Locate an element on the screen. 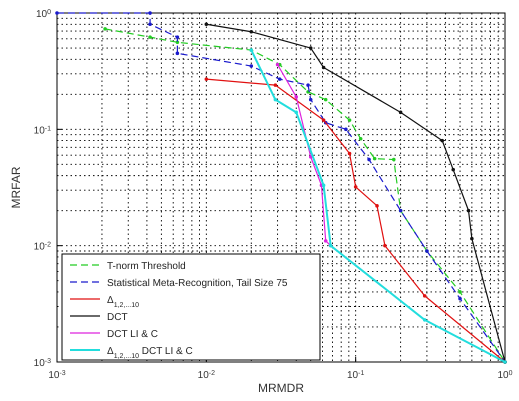 This screenshot has width=519, height=401. legend-label: DCT LI & C is located at coordinates (132, 334).